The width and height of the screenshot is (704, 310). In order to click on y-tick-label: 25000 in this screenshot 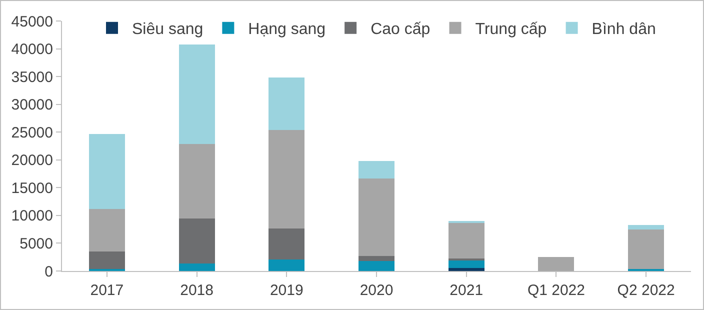, I will do `click(32, 133)`.